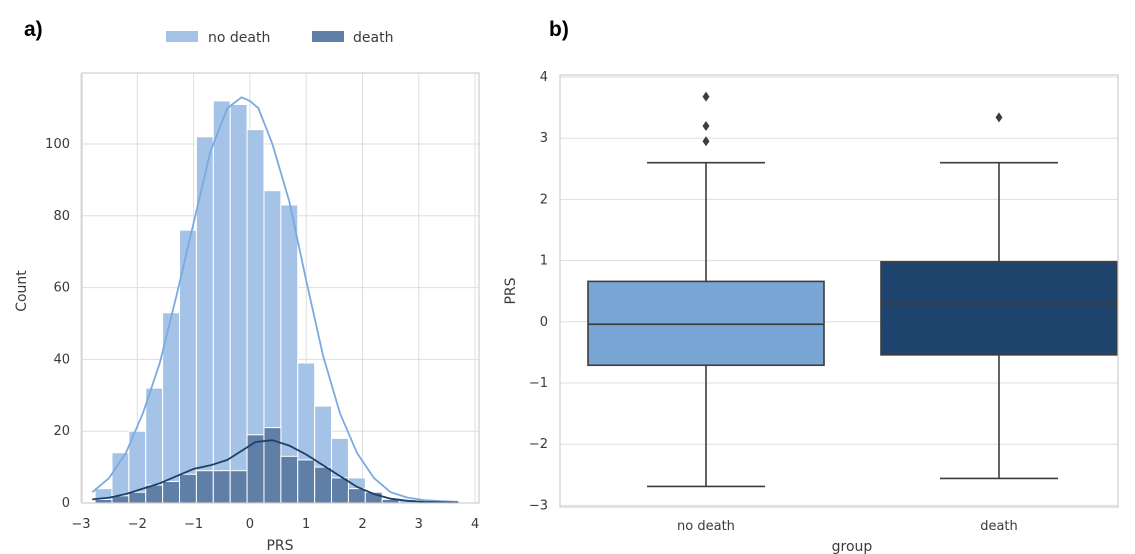  Describe the element at coordinates (538, 444) in the screenshot. I see `y-tick-label: −2` at that location.